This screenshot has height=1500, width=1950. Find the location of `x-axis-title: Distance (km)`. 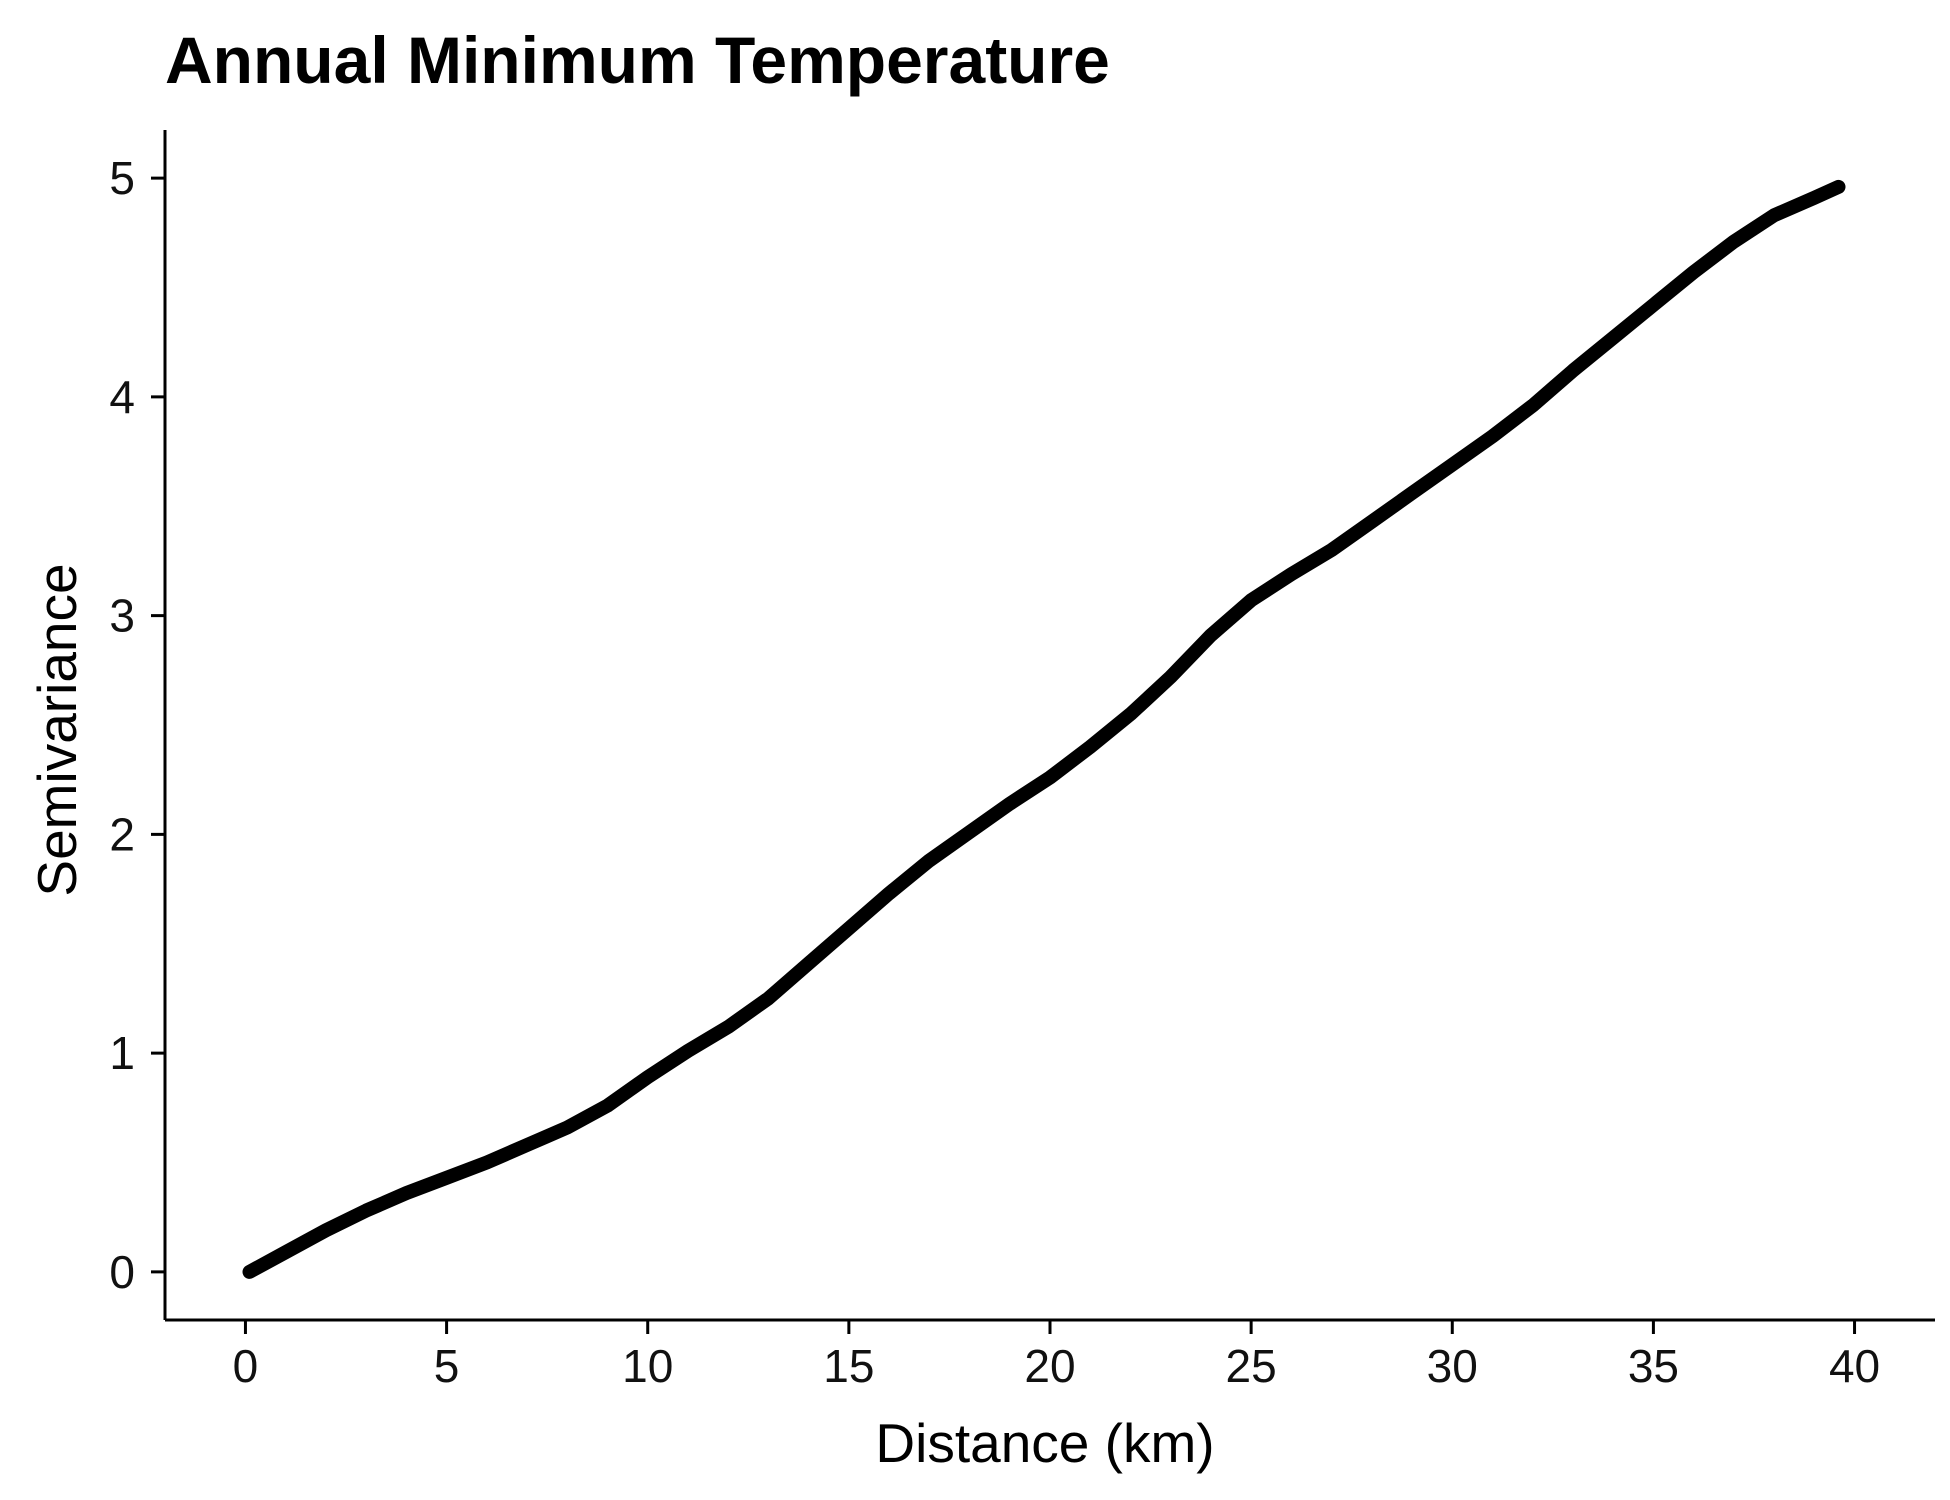

x-axis-title: Distance (km) is located at coordinates (1044, 1443).